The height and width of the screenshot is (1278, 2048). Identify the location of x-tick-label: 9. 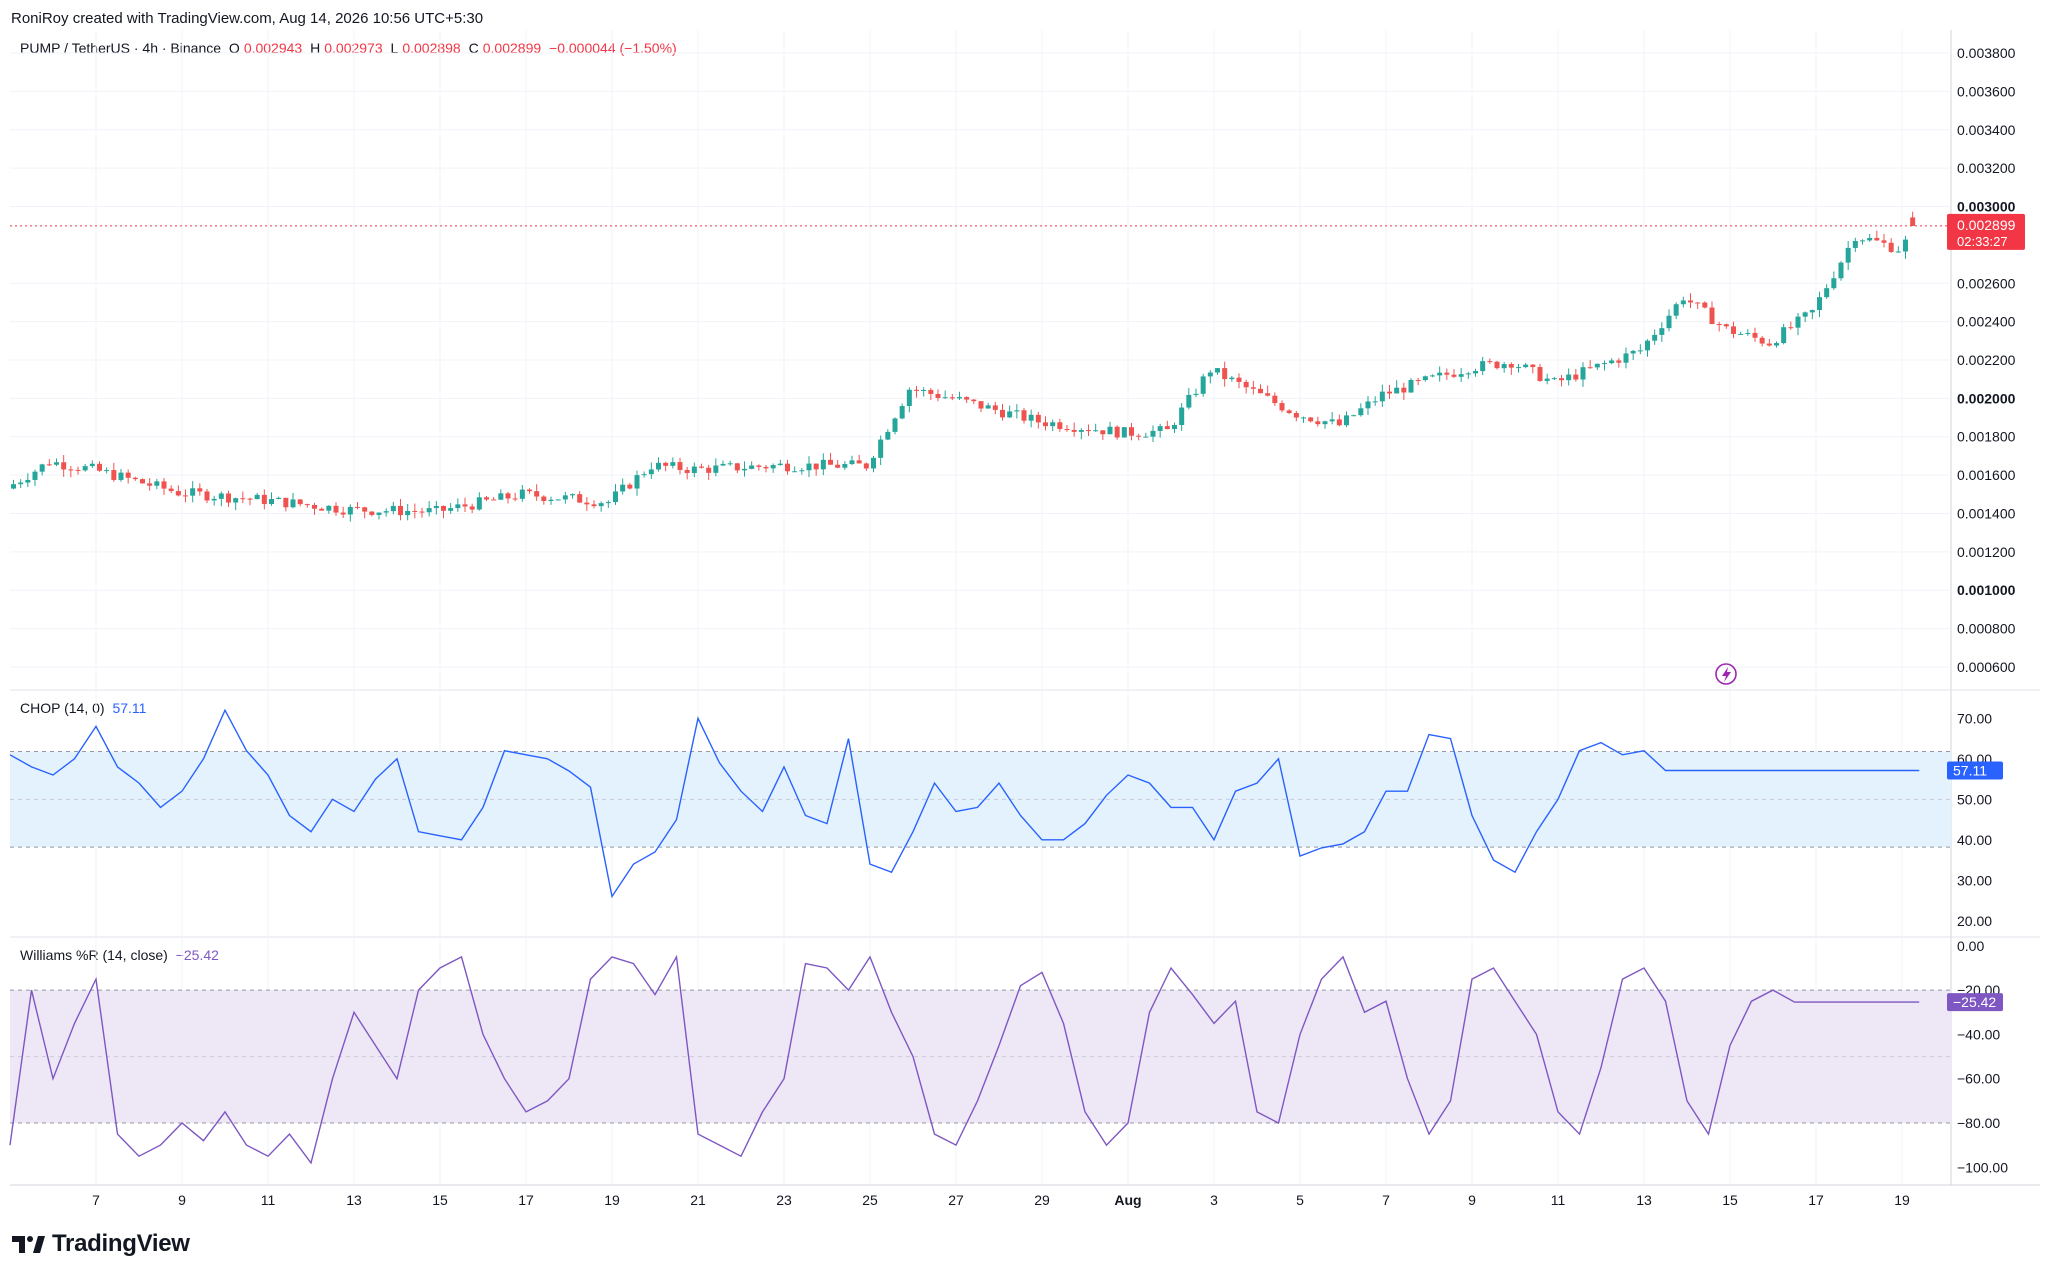
(182, 1200).